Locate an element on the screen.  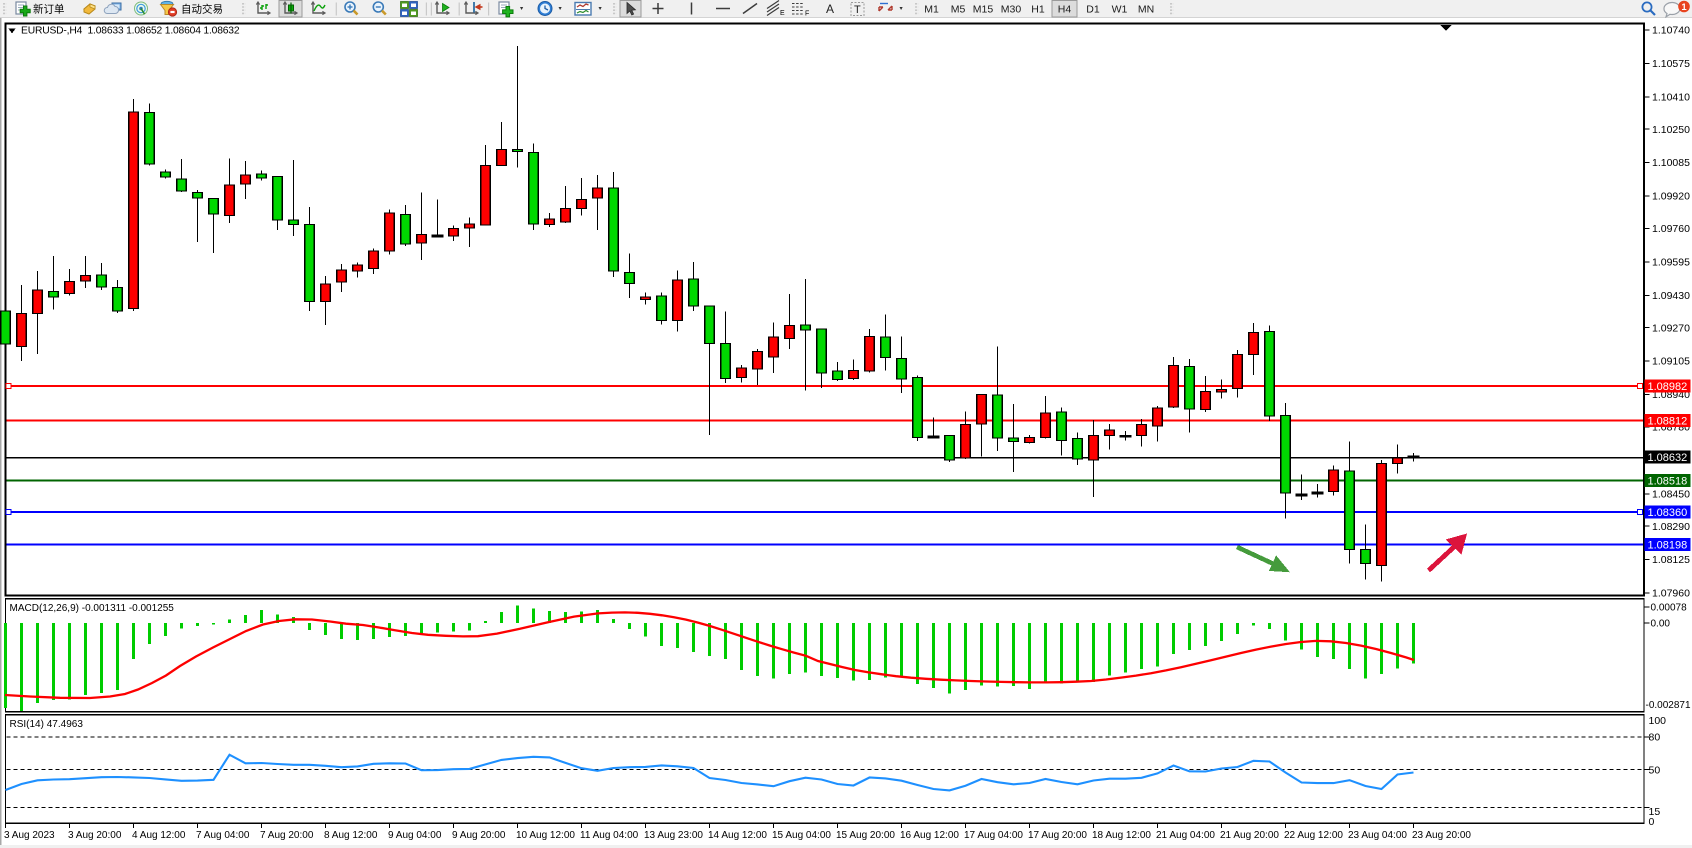
svg-text: 17 Aug 04:00 is located at coordinates (993, 835).